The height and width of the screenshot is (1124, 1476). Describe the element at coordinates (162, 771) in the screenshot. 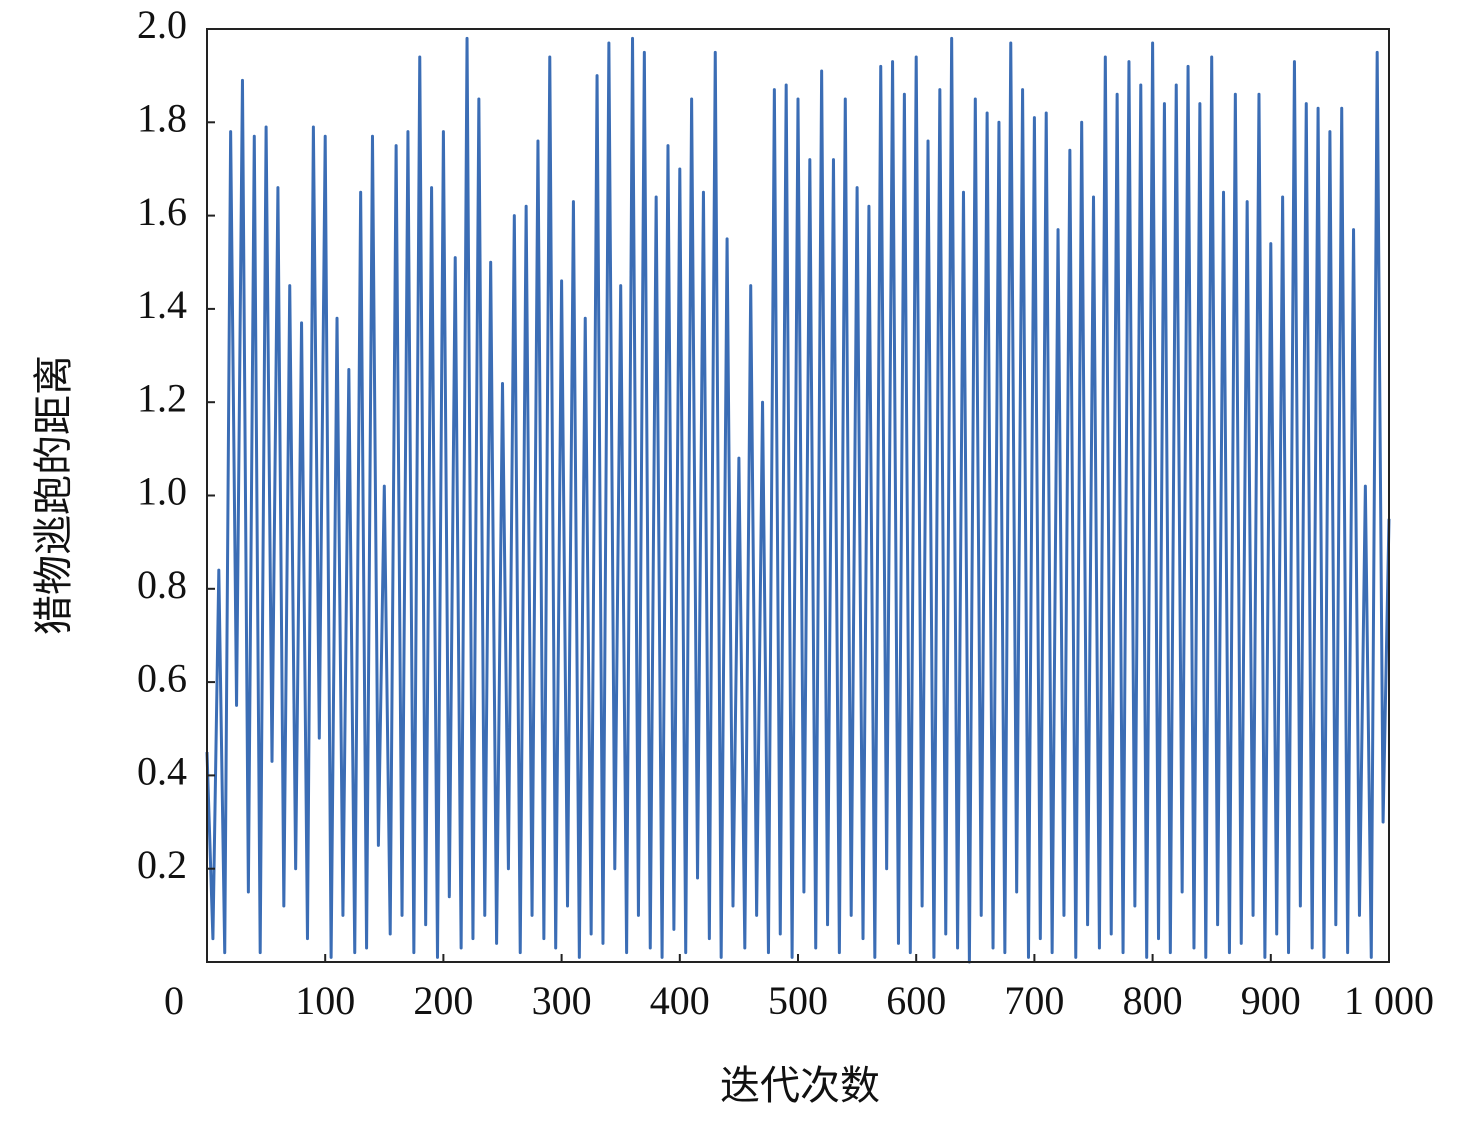

I see `y-tick-label: 0.4` at that location.